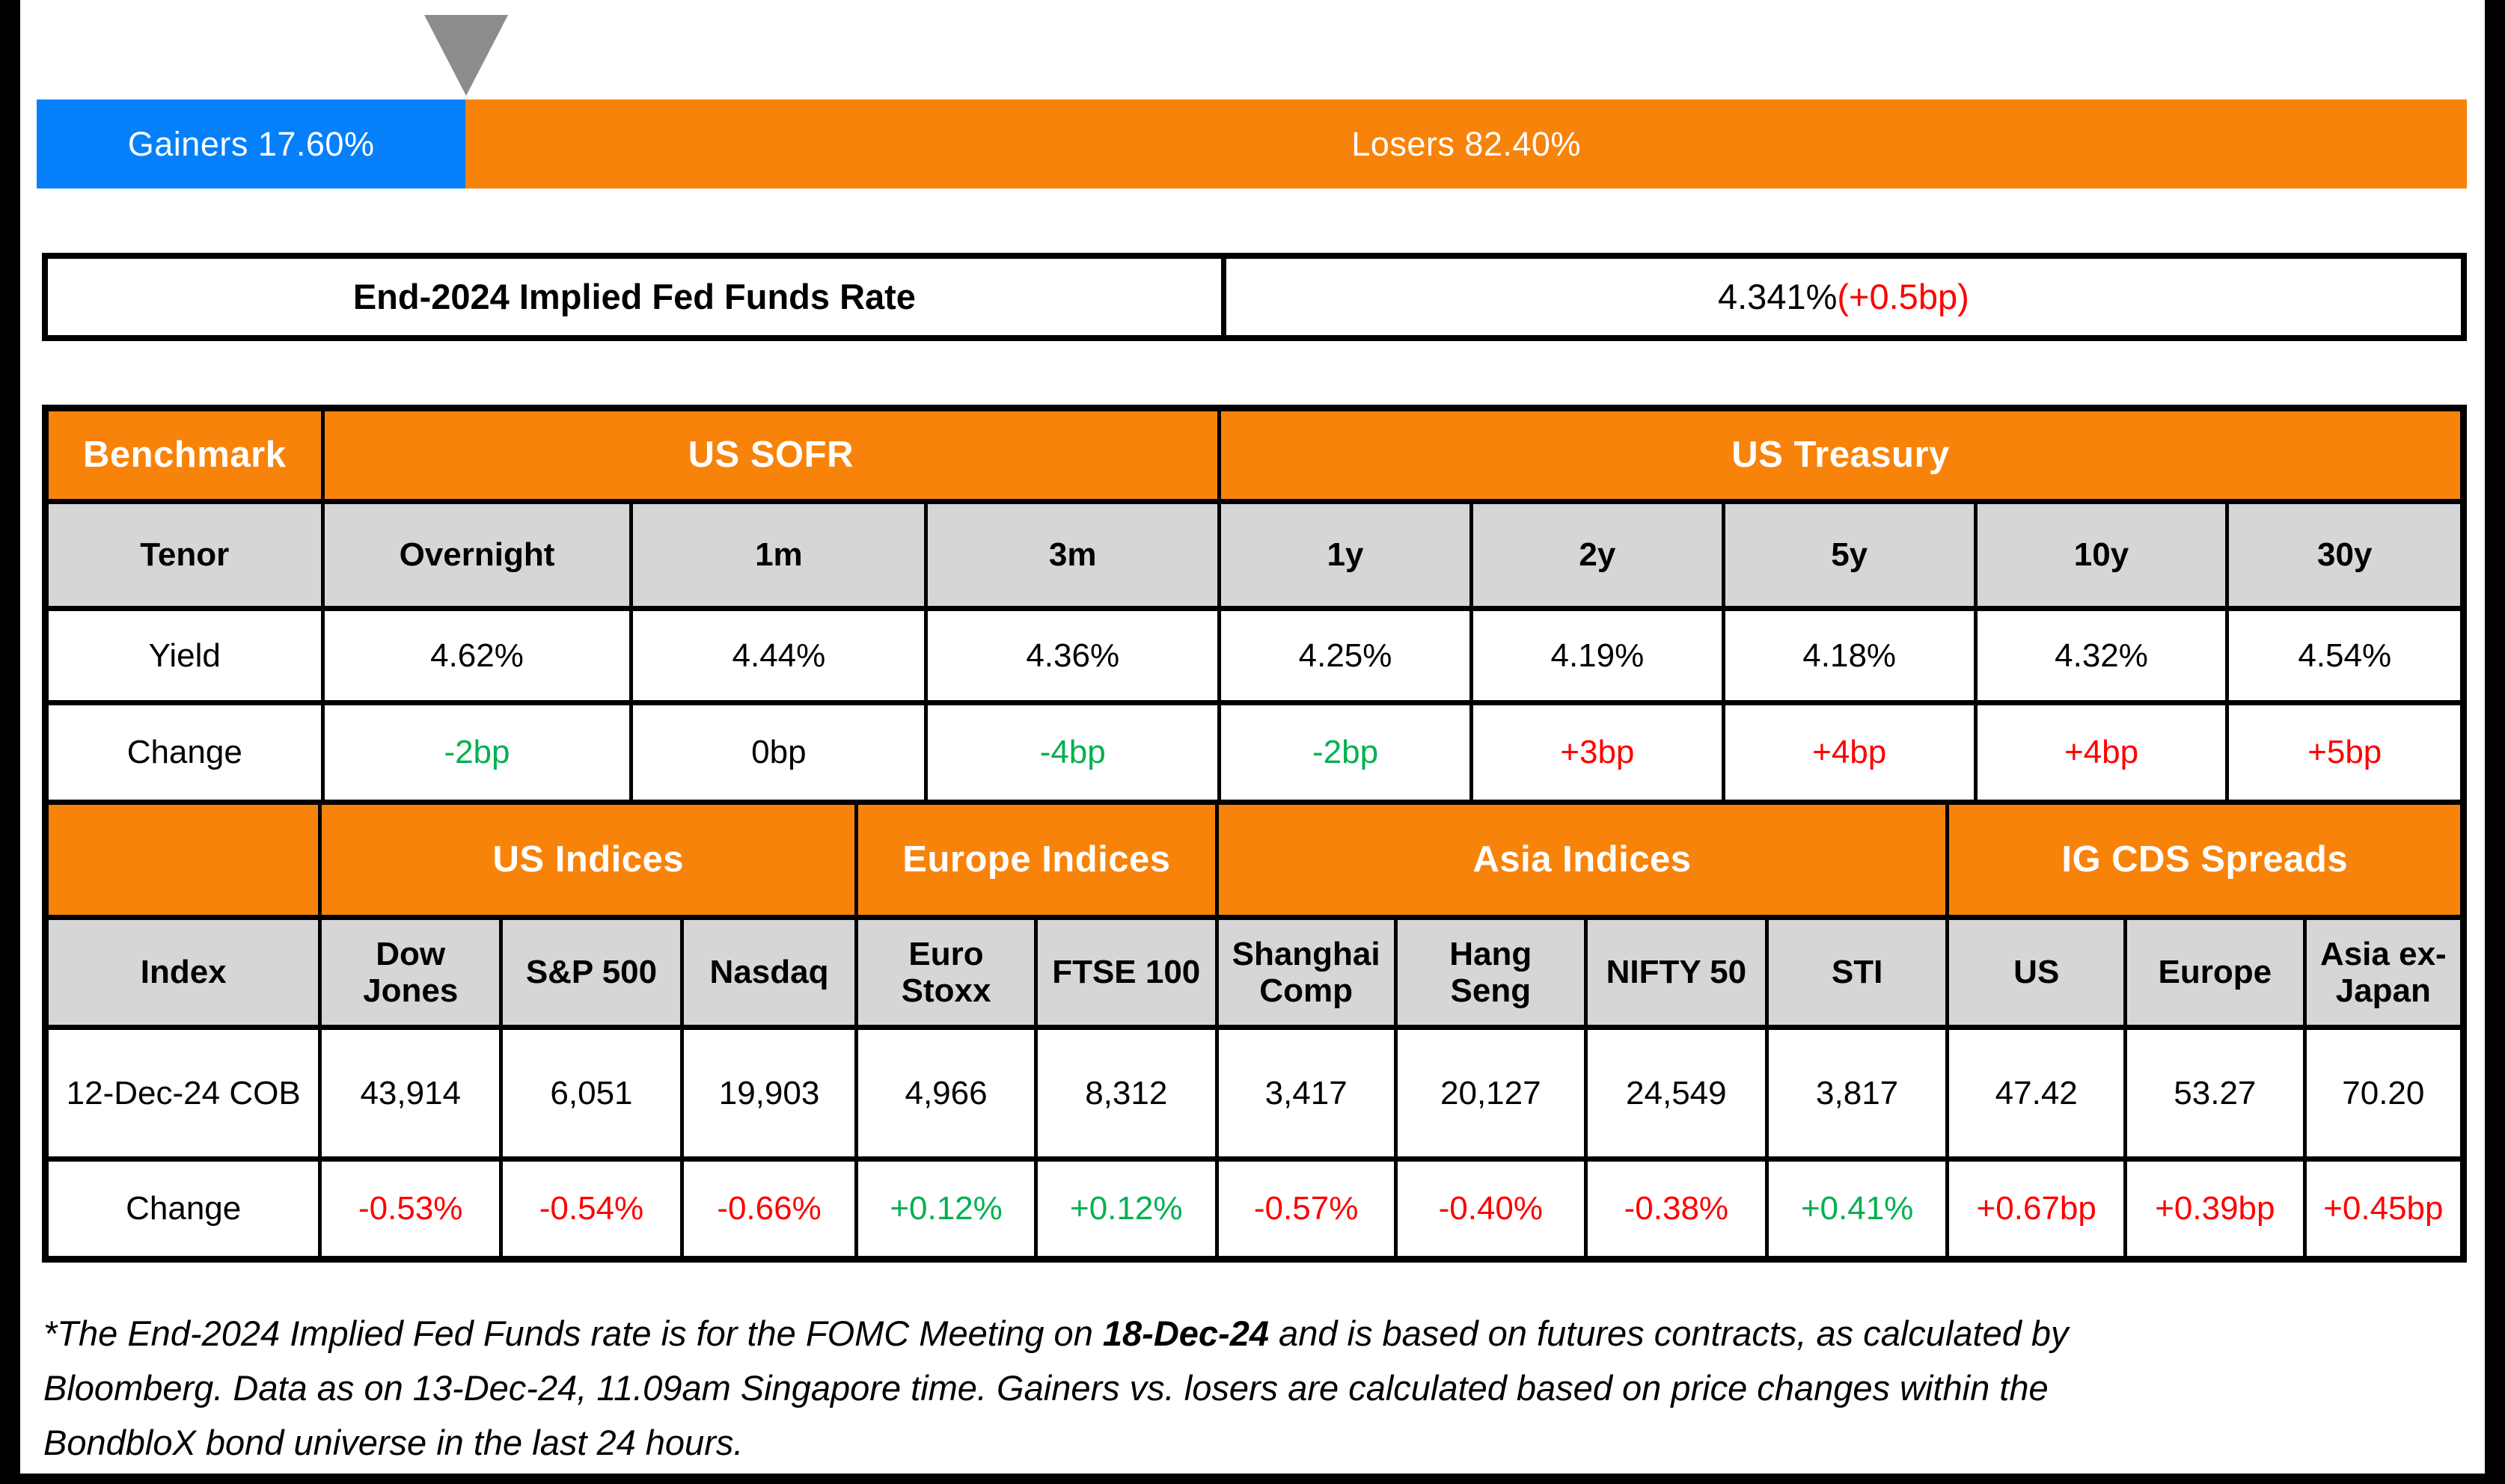  Describe the element at coordinates (1850, 555) in the screenshot. I see `tenor-cell: 5y` at that location.